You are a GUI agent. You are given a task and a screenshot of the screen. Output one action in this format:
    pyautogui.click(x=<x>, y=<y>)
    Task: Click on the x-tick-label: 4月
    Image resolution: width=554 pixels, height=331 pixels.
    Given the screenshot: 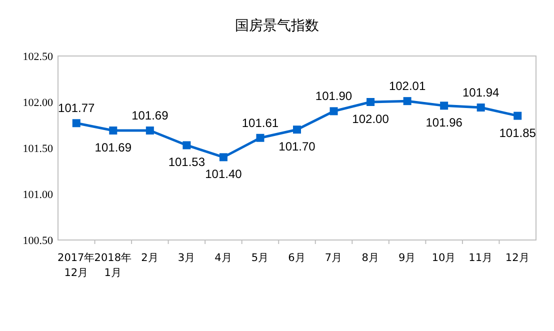 What is the action you would take?
    pyautogui.click(x=223, y=258)
    